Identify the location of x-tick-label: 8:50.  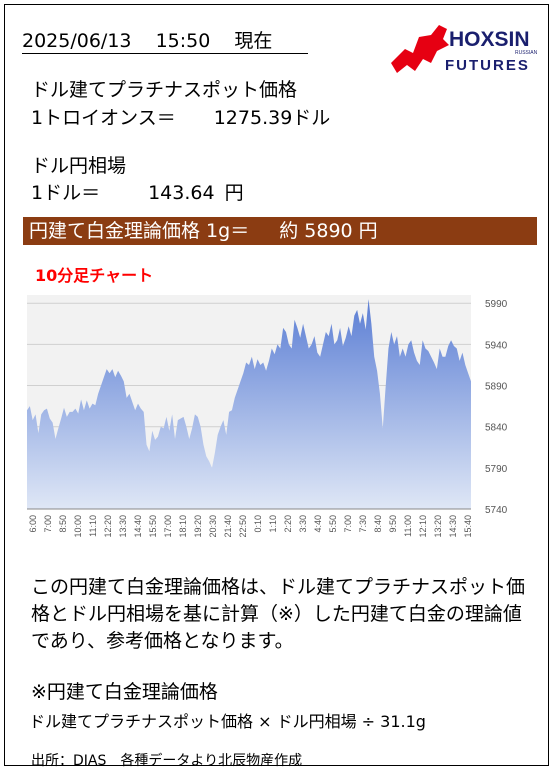
(63, 524).